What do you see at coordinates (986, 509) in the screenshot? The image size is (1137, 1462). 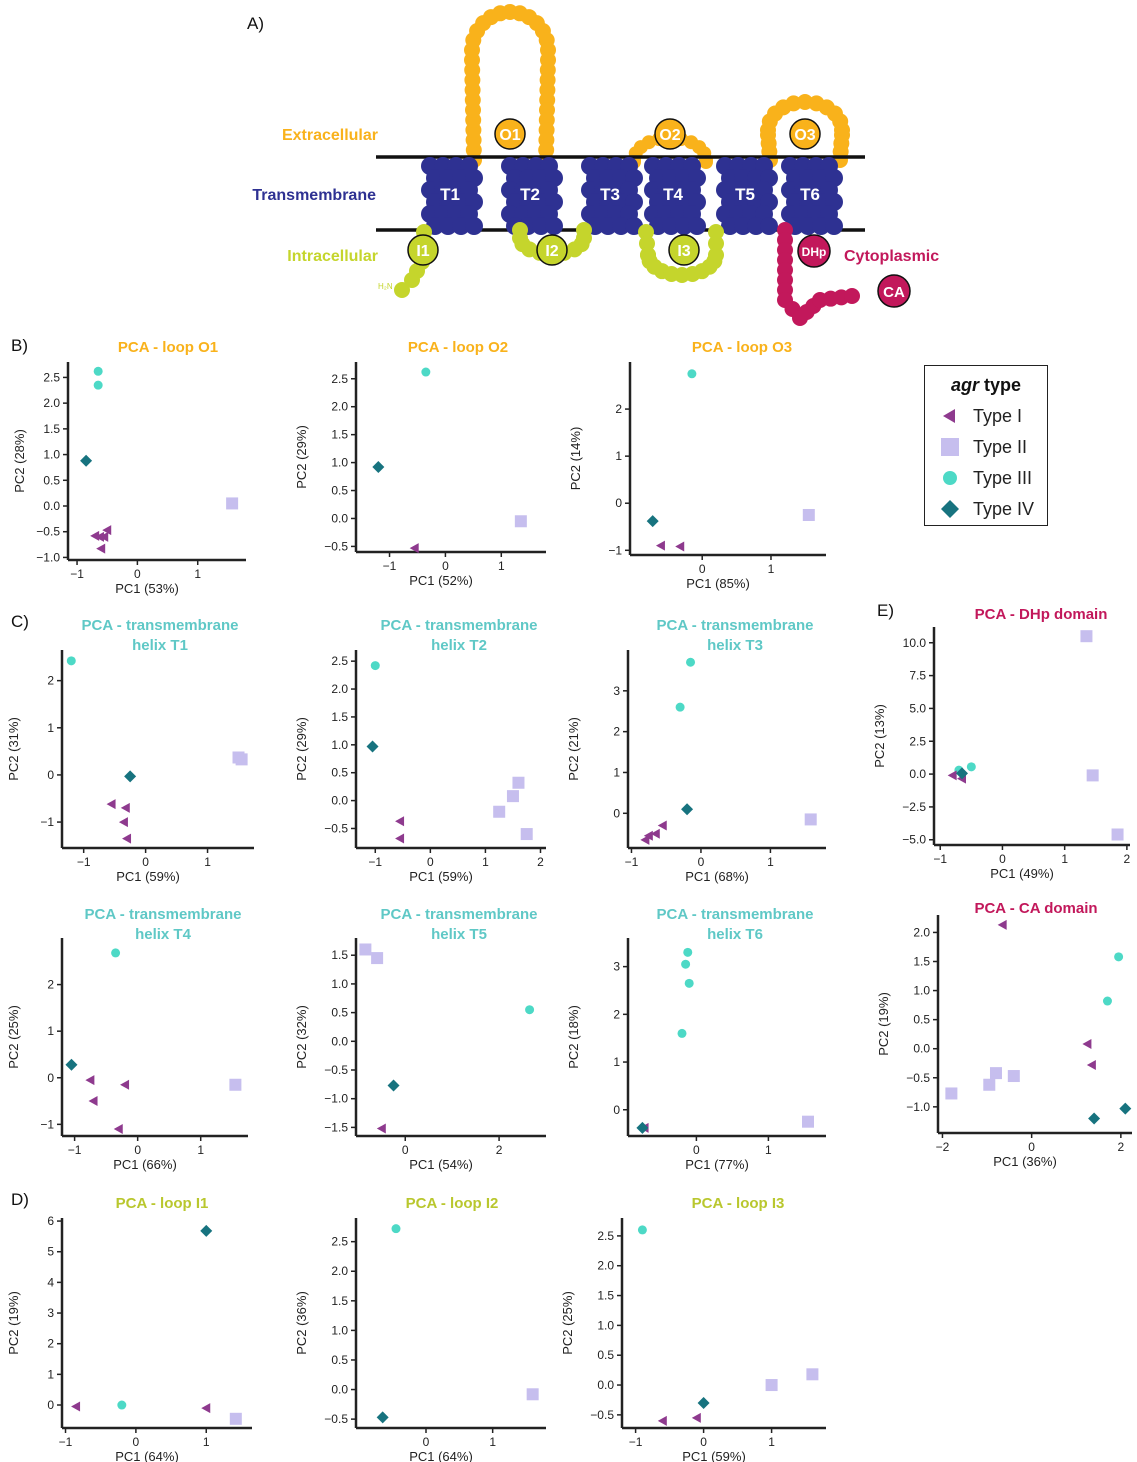 I see `legend-item-type-iv: Type IV` at bounding box center [986, 509].